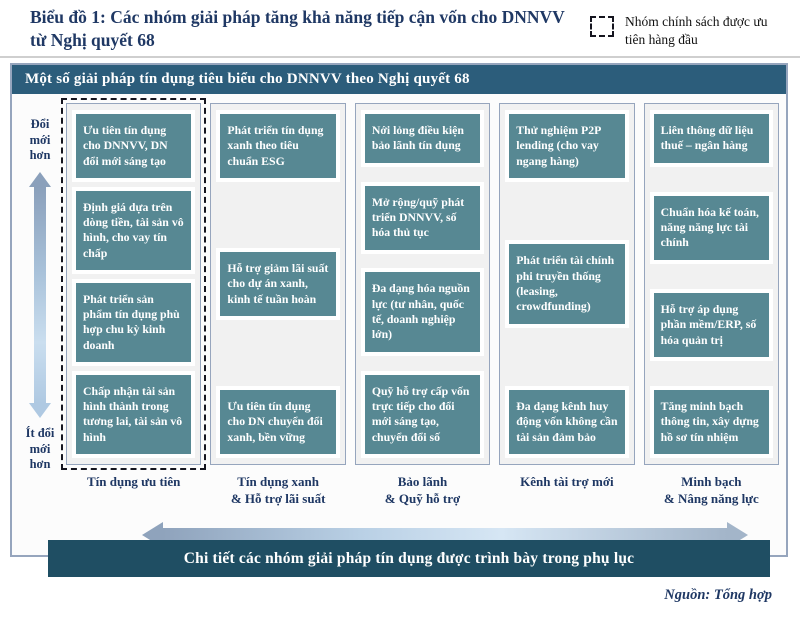  I want to click on innovation-axis: Đổi mới hơn Ít đổi mới hơn, so click(40, 290).